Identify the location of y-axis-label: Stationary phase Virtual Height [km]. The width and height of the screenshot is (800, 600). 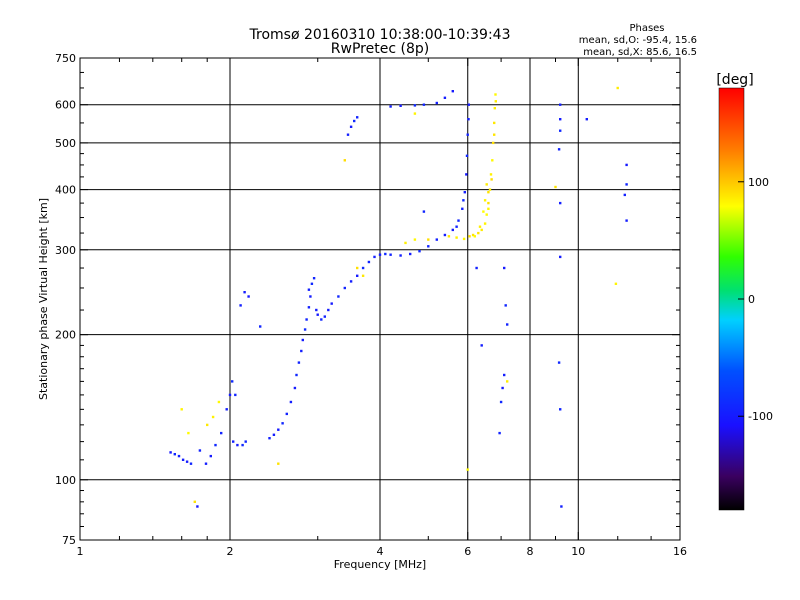
(43, 299).